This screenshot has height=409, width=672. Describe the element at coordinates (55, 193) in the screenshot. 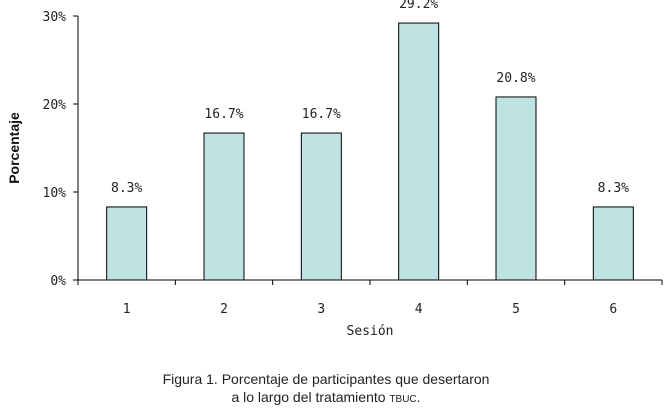

I see `y-tick-label: 10%` at that location.